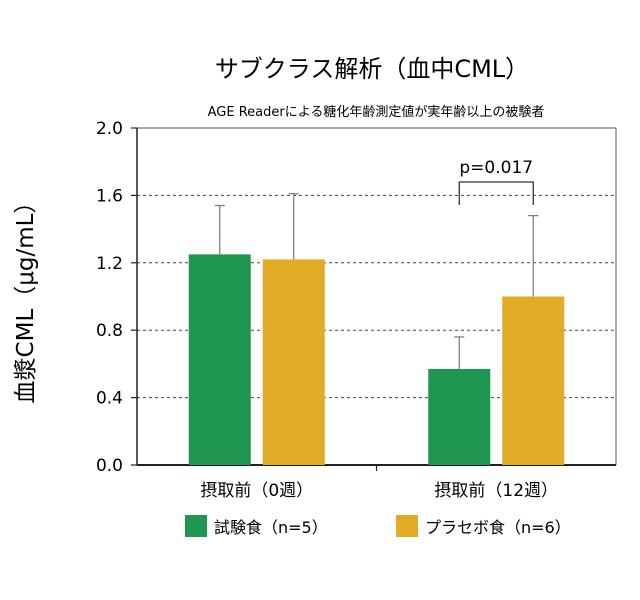 The width and height of the screenshot is (640, 600). What do you see at coordinates (271, 527) in the screenshot?
I see `legend-label: 試験食（n=5）` at bounding box center [271, 527].